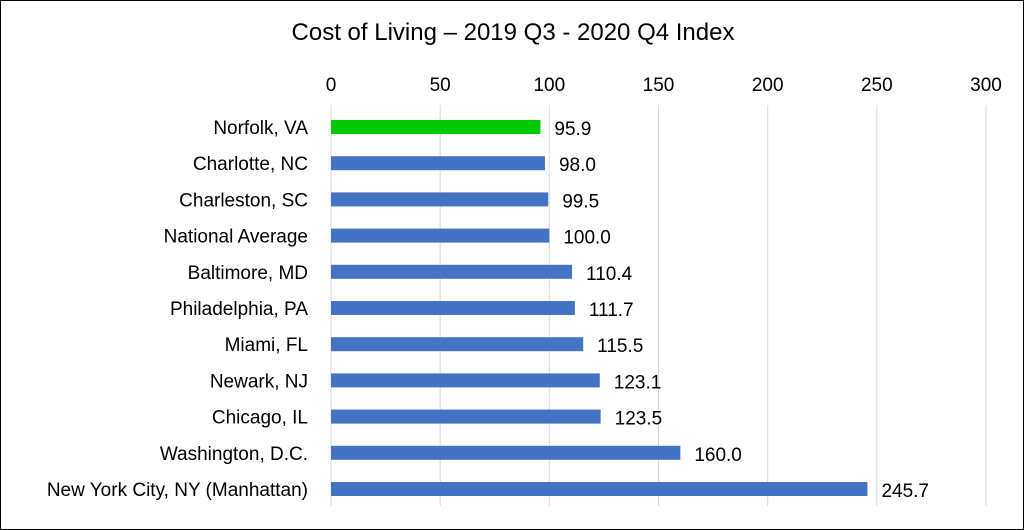 The image size is (1024, 530). Describe the element at coordinates (234, 454) in the screenshot. I see `category-label: Washington, D.C.` at that location.